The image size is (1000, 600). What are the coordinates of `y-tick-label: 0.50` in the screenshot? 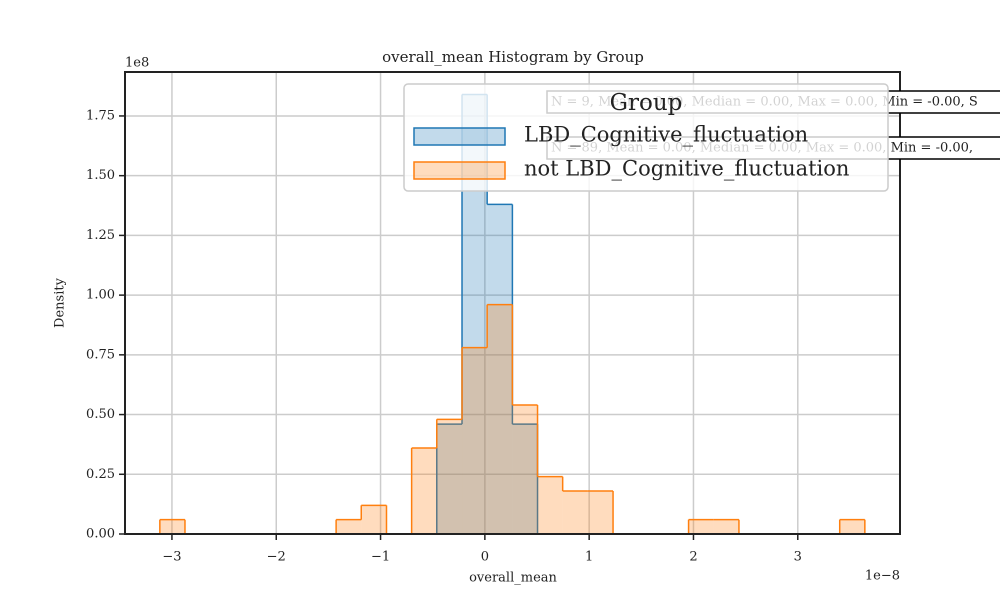 It's located at (100, 414).